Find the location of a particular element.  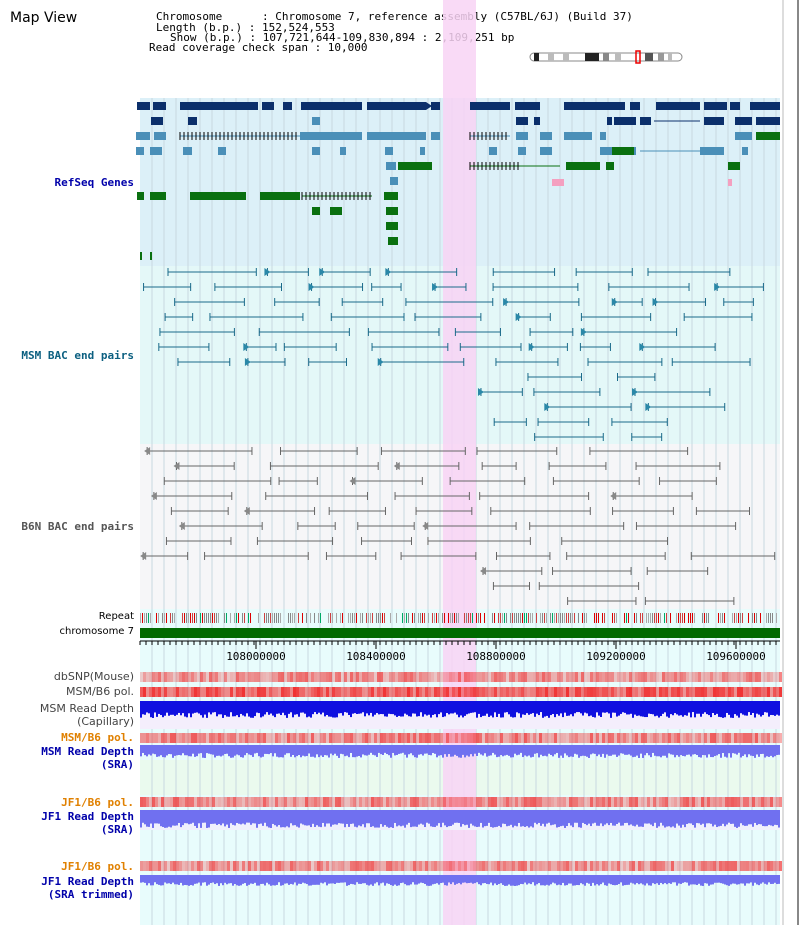

msm-bac-label: MSM BAC end pairs is located at coordinates (77, 355).